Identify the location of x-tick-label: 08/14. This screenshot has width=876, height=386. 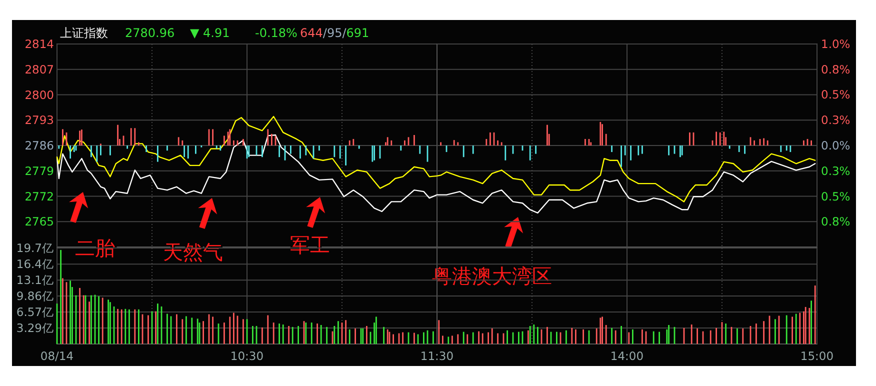
(57, 356).